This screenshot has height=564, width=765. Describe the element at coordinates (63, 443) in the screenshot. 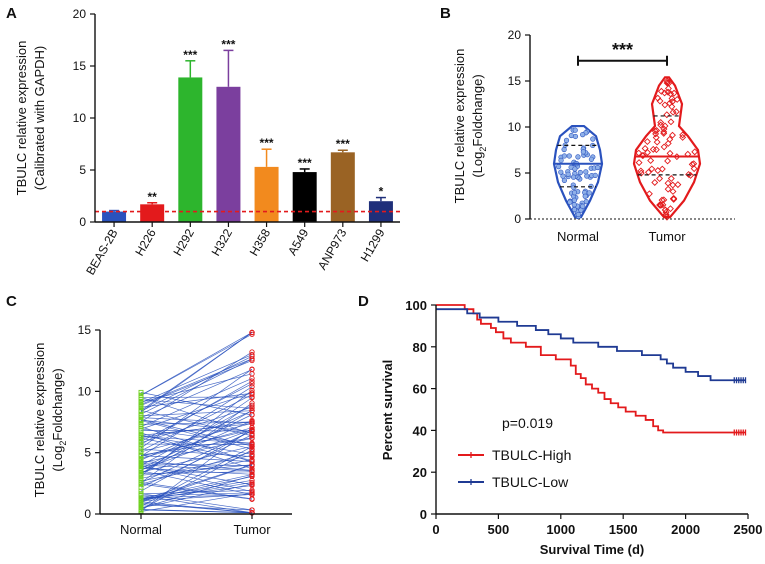

I see `panel-c-ylabel-sub: 2` at that location.